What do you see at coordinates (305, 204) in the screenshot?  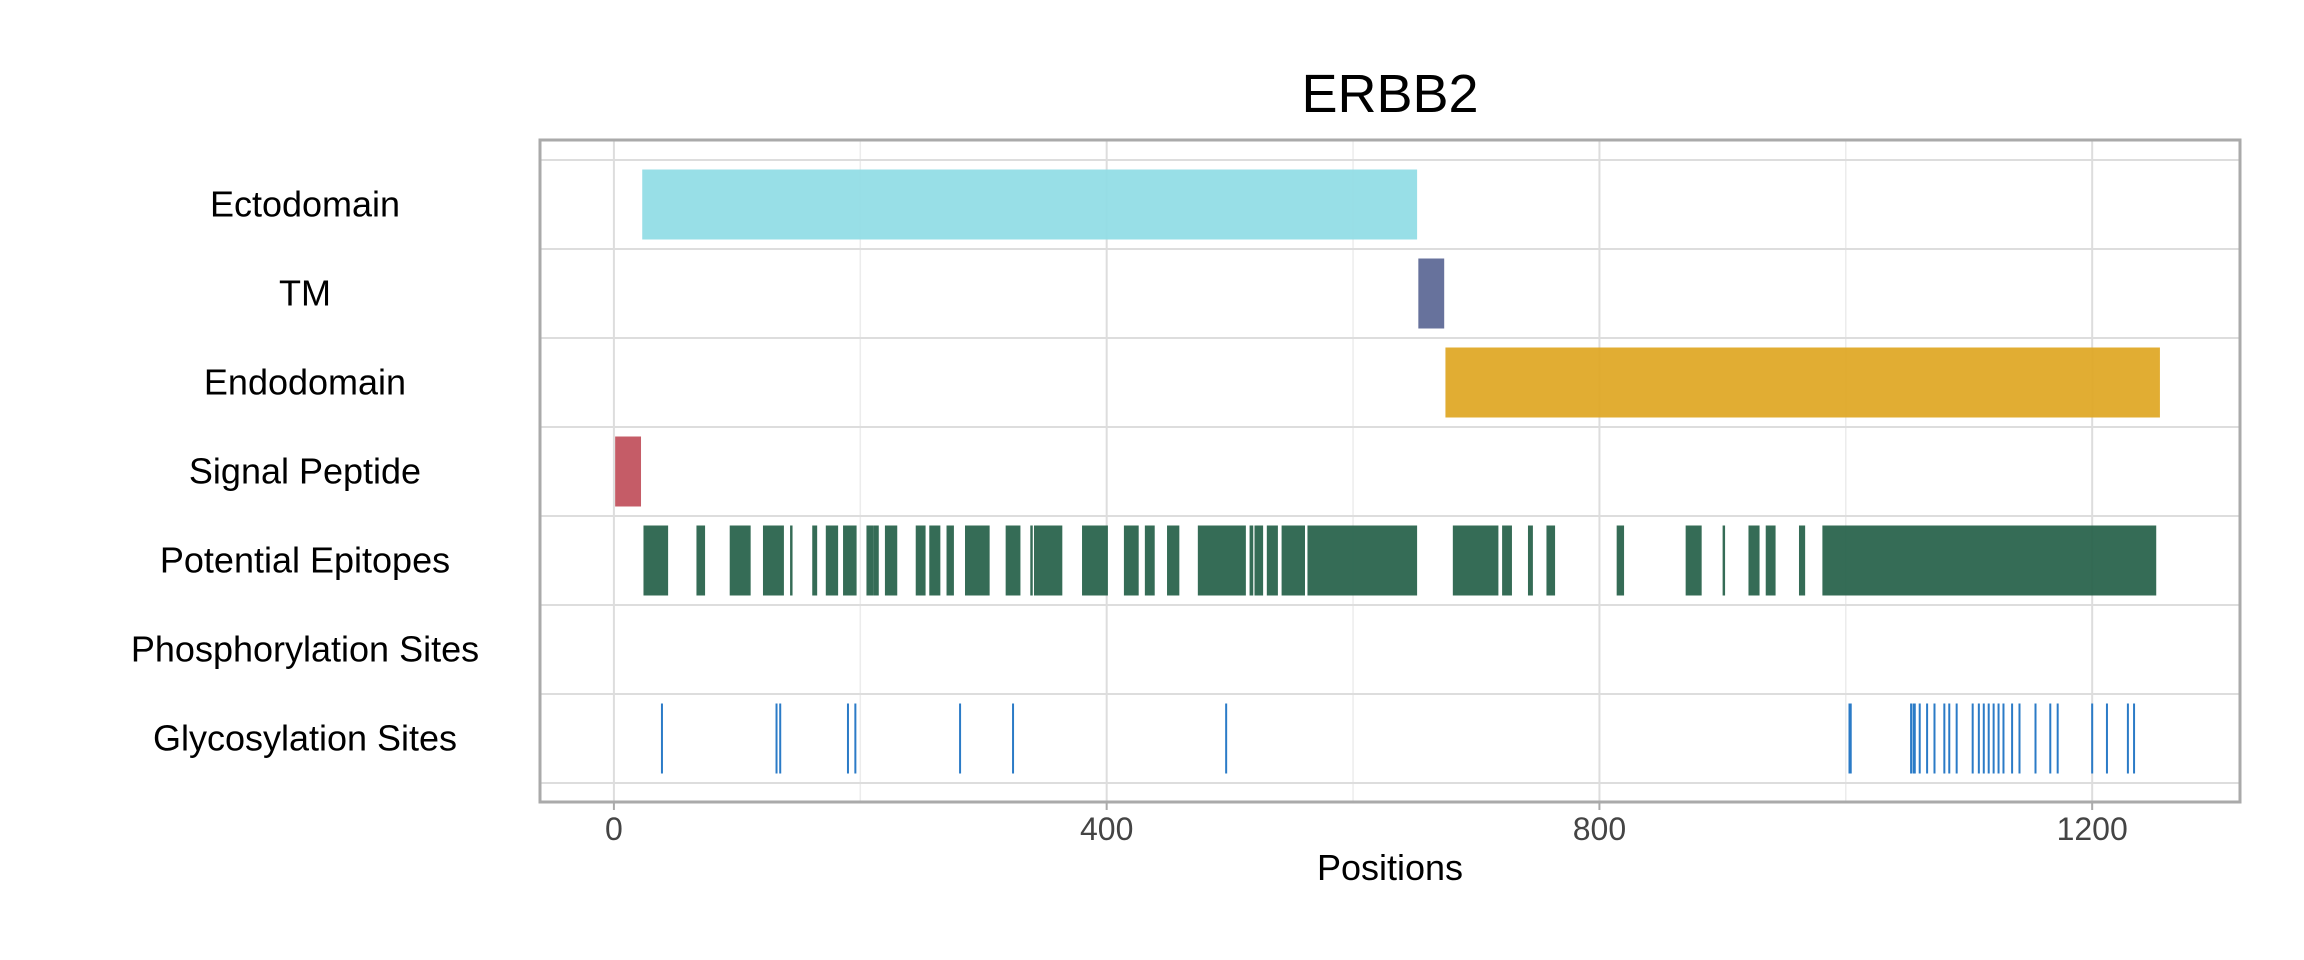 I see `row-label: Ectodomain` at bounding box center [305, 204].